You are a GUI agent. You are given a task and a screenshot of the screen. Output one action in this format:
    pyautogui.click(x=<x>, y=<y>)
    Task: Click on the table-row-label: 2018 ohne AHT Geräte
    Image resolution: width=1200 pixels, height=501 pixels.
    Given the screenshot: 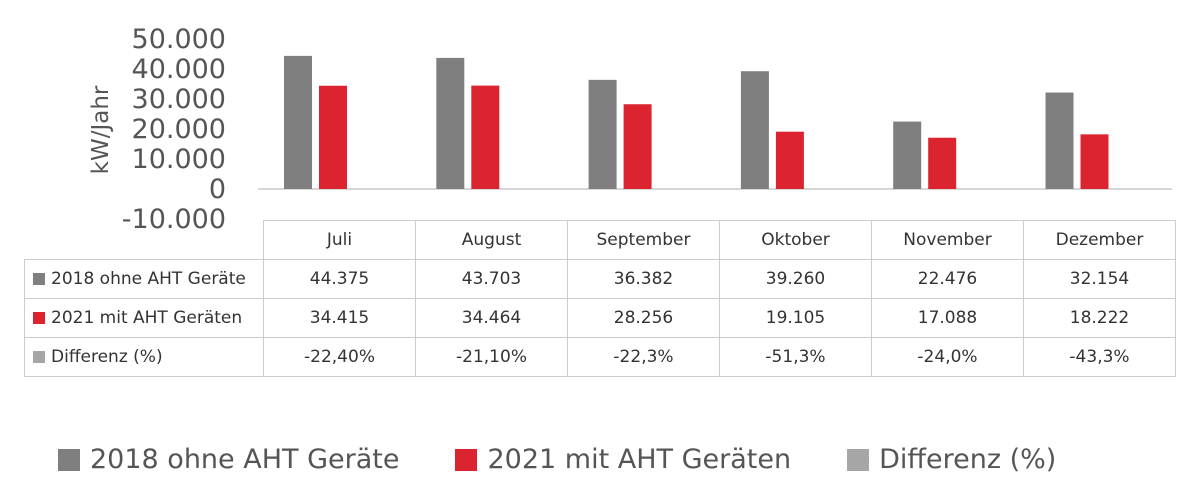 What is the action you would take?
    pyautogui.click(x=144, y=279)
    